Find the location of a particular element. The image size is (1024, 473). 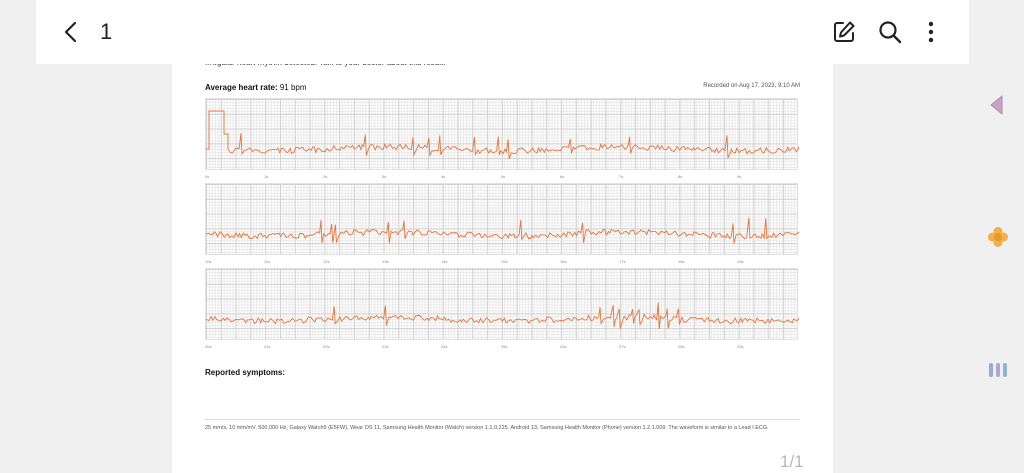

tick-label: 10s is located at coordinates (208, 261).